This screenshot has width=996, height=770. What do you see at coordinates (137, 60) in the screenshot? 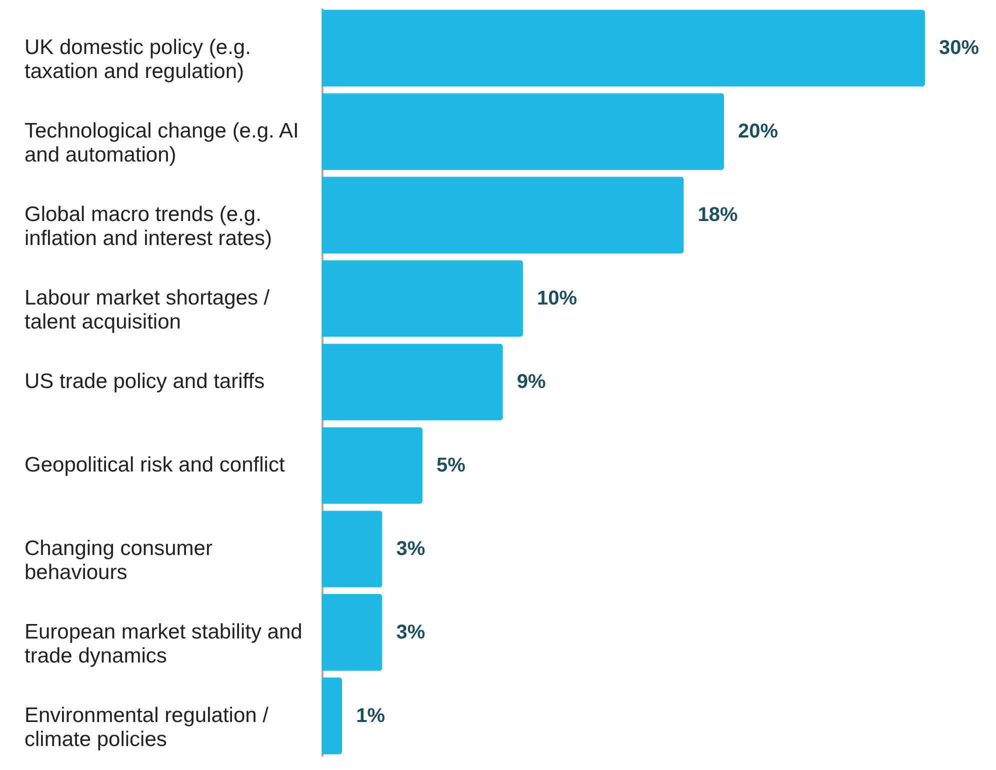
I see `y-tick-label: UK domestic policy (e.g. taxation and regulation)` at bounding box center [137, 60].